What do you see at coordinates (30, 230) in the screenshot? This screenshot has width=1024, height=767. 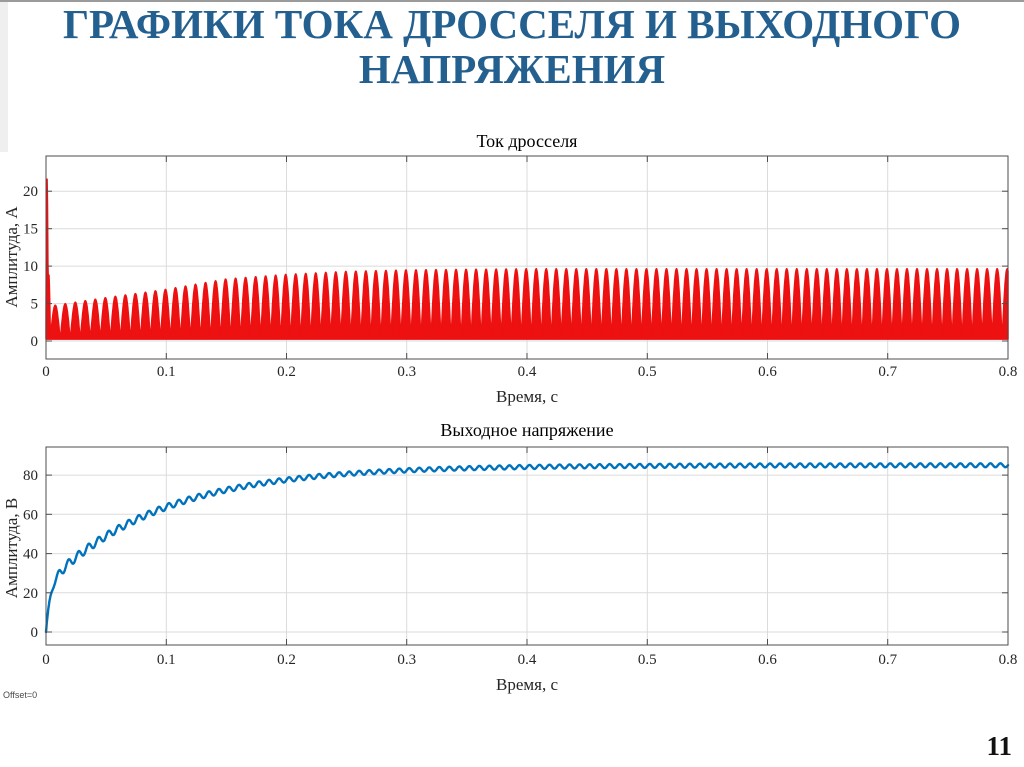 I see `y-tick-label: 15` at bounding box center [30, 230].